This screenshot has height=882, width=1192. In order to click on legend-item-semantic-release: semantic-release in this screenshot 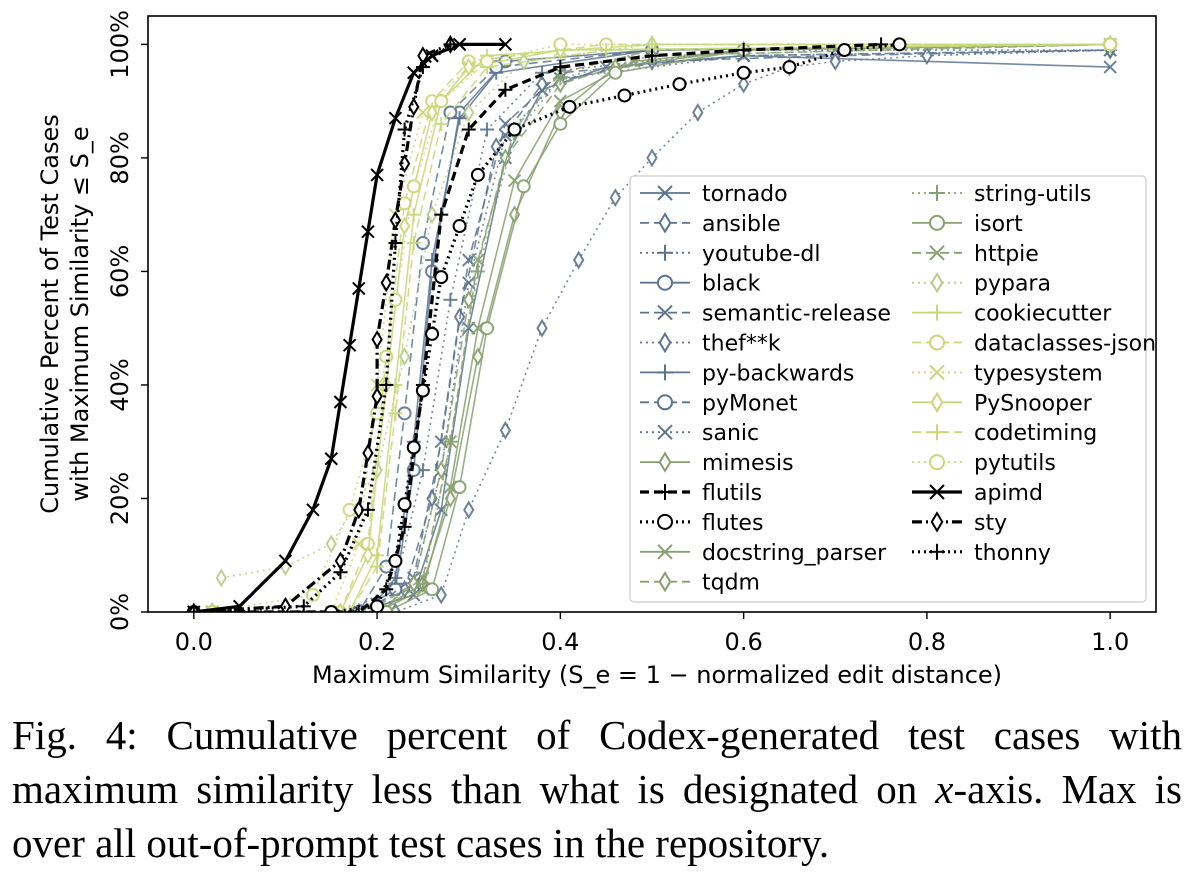, I will do `click(765, 314)`.